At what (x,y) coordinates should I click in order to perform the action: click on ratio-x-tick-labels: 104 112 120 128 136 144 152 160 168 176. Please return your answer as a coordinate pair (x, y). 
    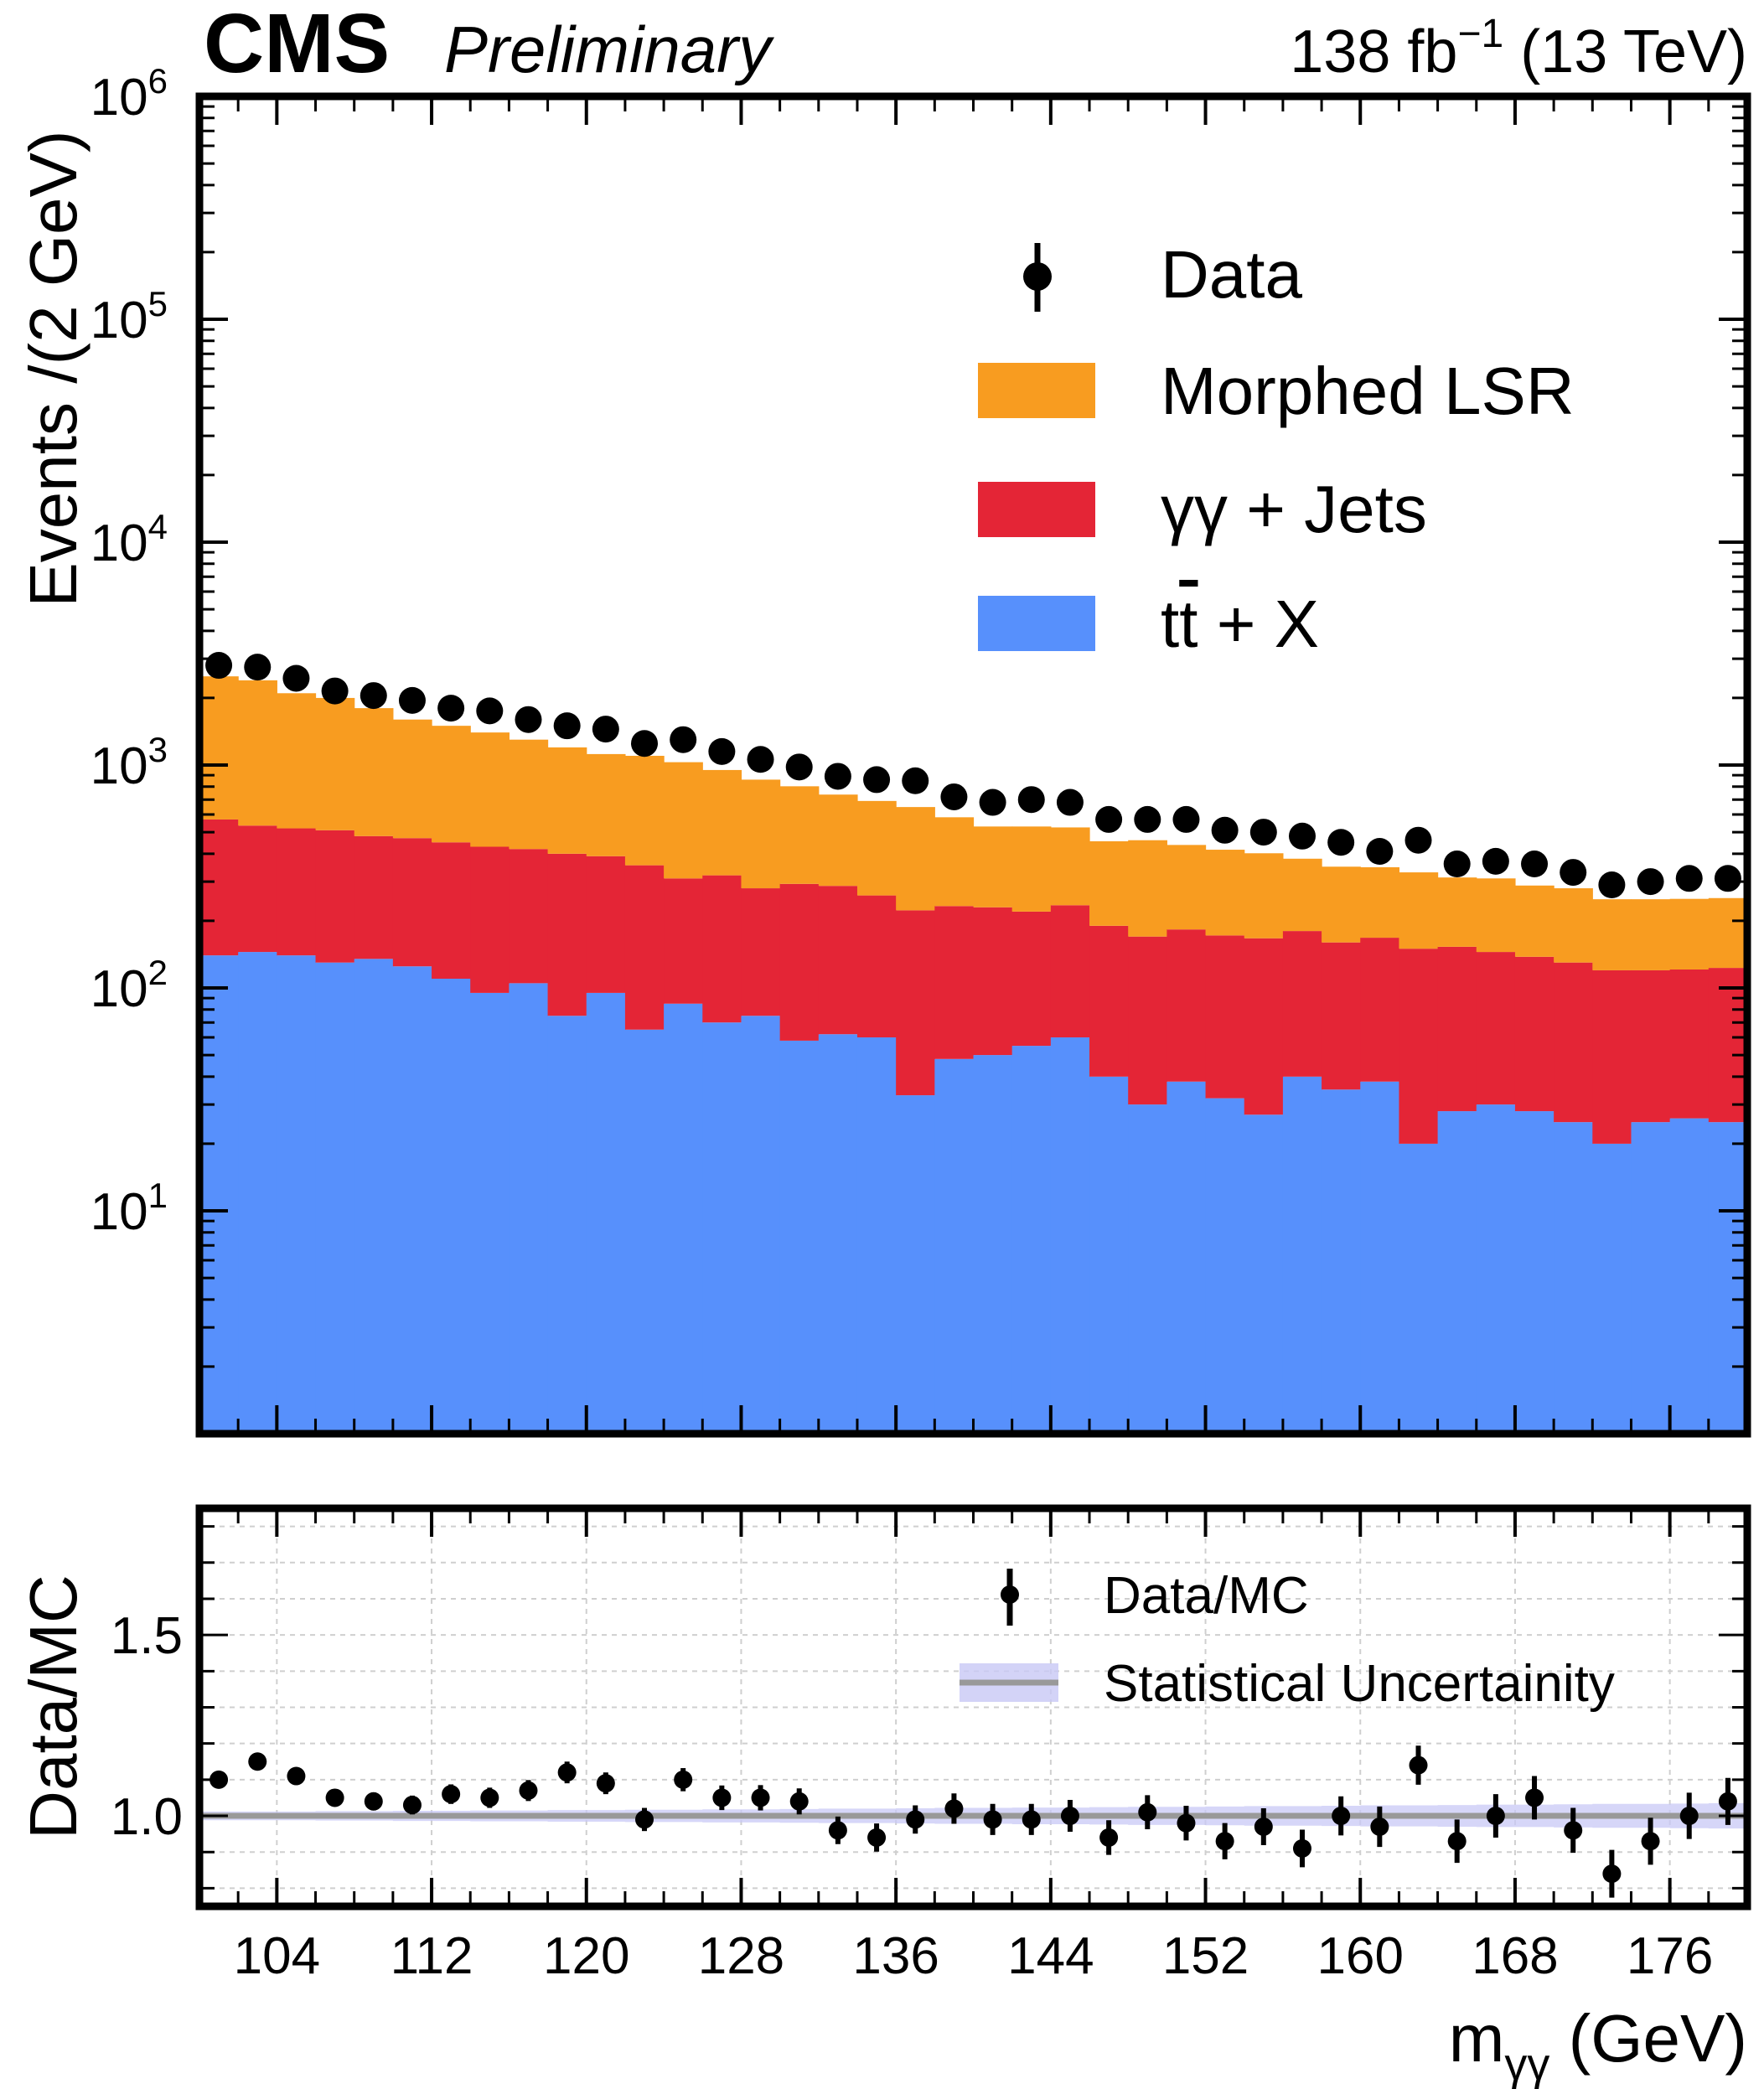
    Looking at the image, I should click on (974, 1956).